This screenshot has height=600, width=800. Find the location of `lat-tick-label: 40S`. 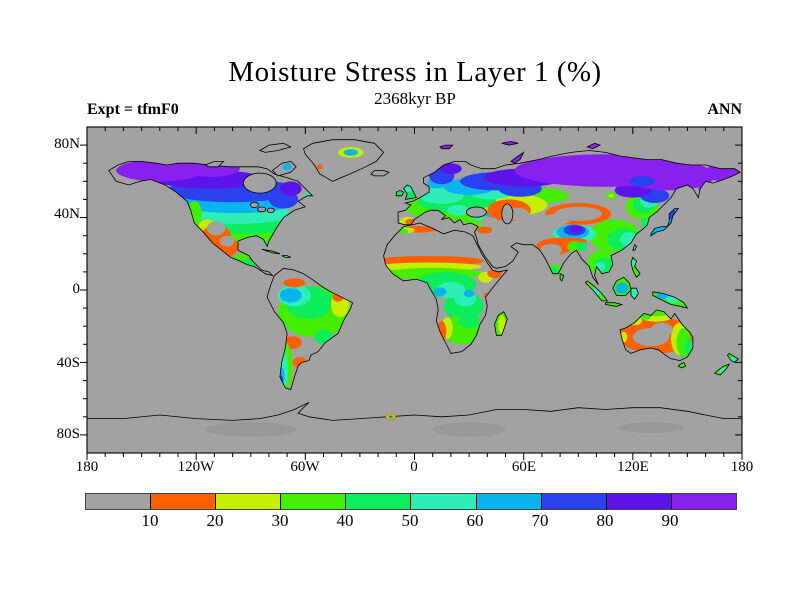

lat-tick-label: 40S is located at coordinates (68, 363).